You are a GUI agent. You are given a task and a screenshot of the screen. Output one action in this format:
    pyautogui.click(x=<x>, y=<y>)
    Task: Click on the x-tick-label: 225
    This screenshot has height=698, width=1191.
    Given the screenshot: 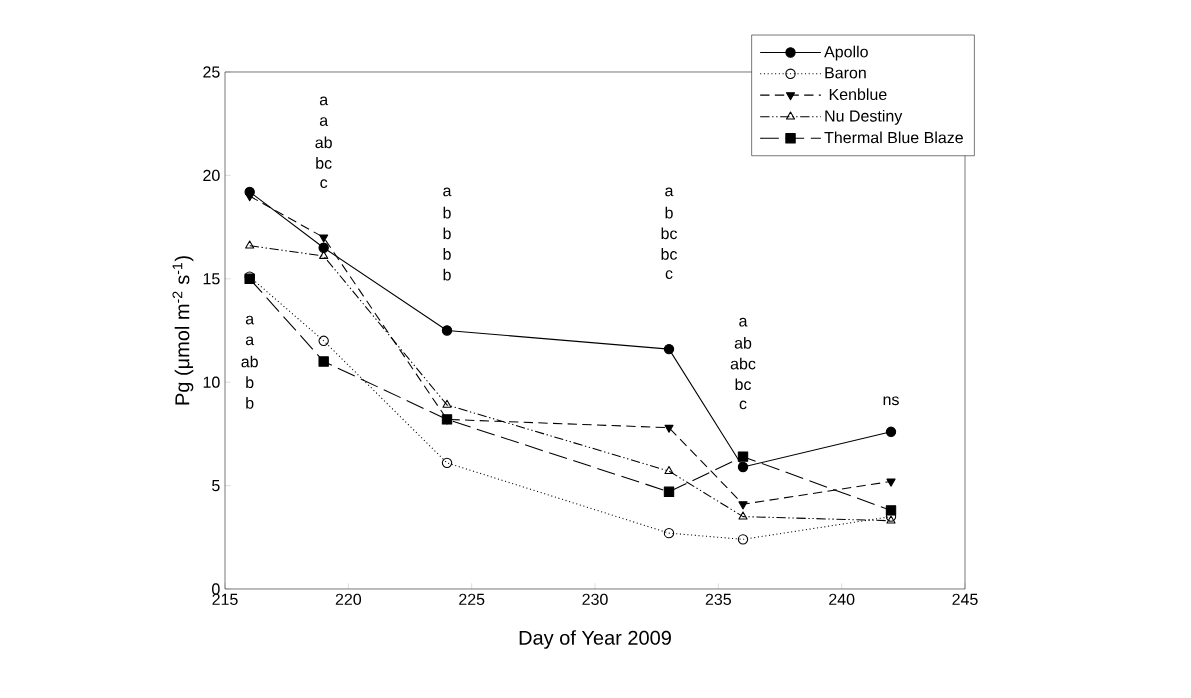 What is the action you would take?
    pyautogui.click(x=472, y=599)
    